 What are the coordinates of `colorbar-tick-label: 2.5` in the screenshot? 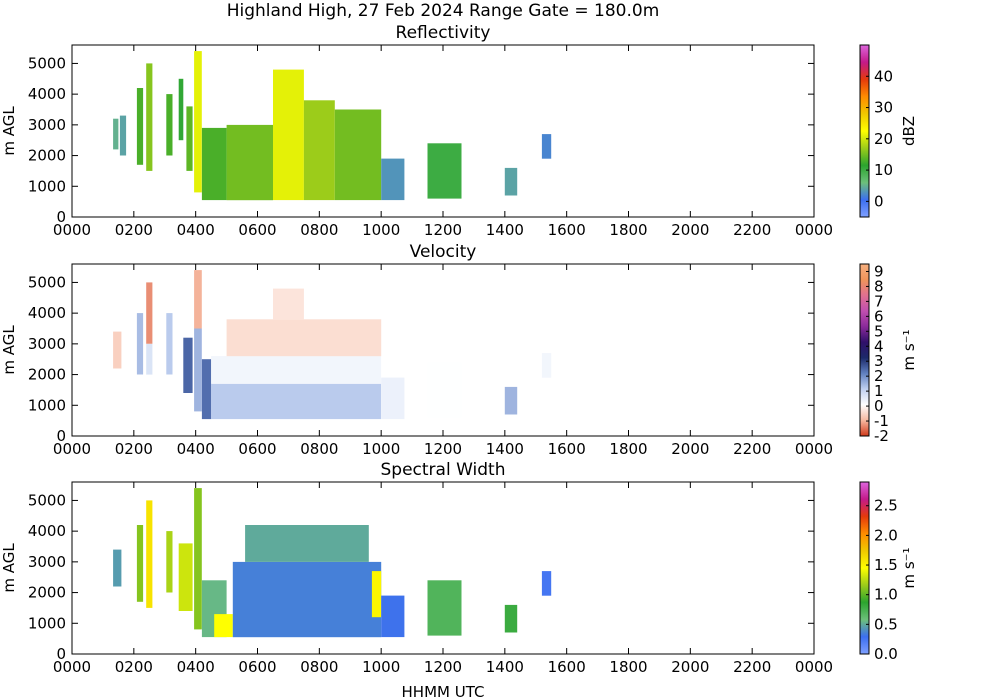 It's located at (886, 506).